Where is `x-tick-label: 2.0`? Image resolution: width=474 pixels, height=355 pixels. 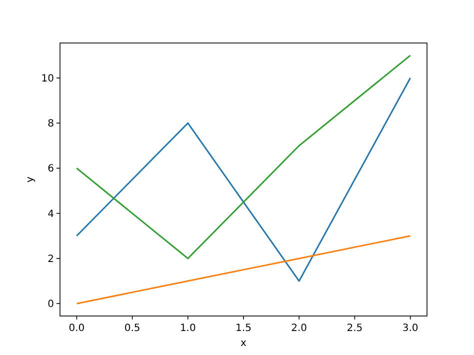
x-tick-label: 2.0 is located at coordinates (299, 328).